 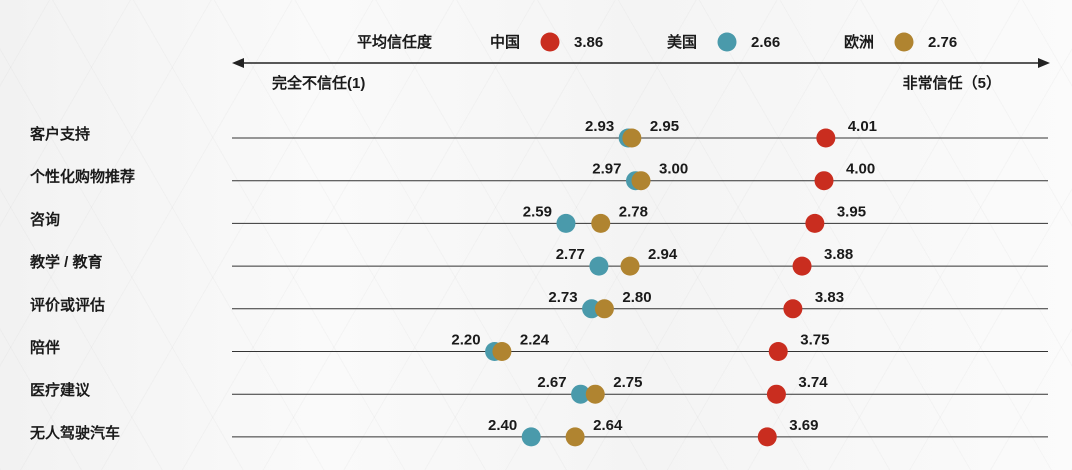 What do you see at coordinates (599, 126) in the screenshot?
I see `label-usa: 2.93` at bounding box center [599, 126].